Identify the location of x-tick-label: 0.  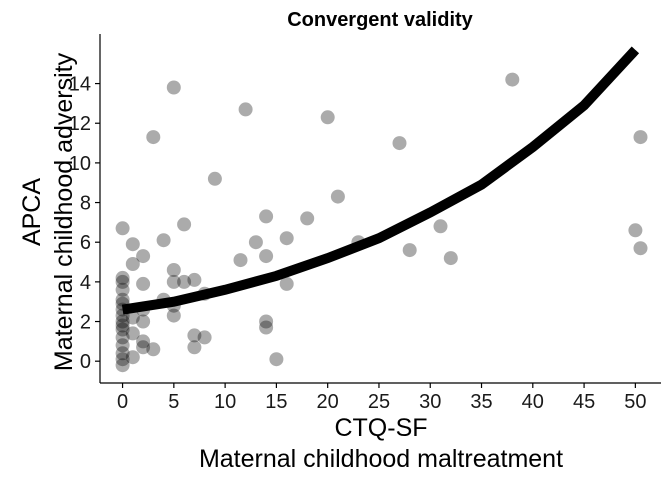
(122, 402).